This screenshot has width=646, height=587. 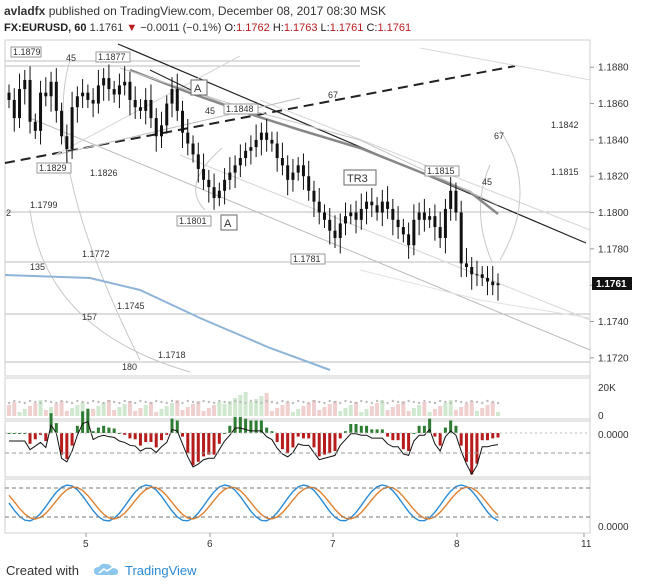 I want to click on angle-label: 157, so click(x=89, y=317).